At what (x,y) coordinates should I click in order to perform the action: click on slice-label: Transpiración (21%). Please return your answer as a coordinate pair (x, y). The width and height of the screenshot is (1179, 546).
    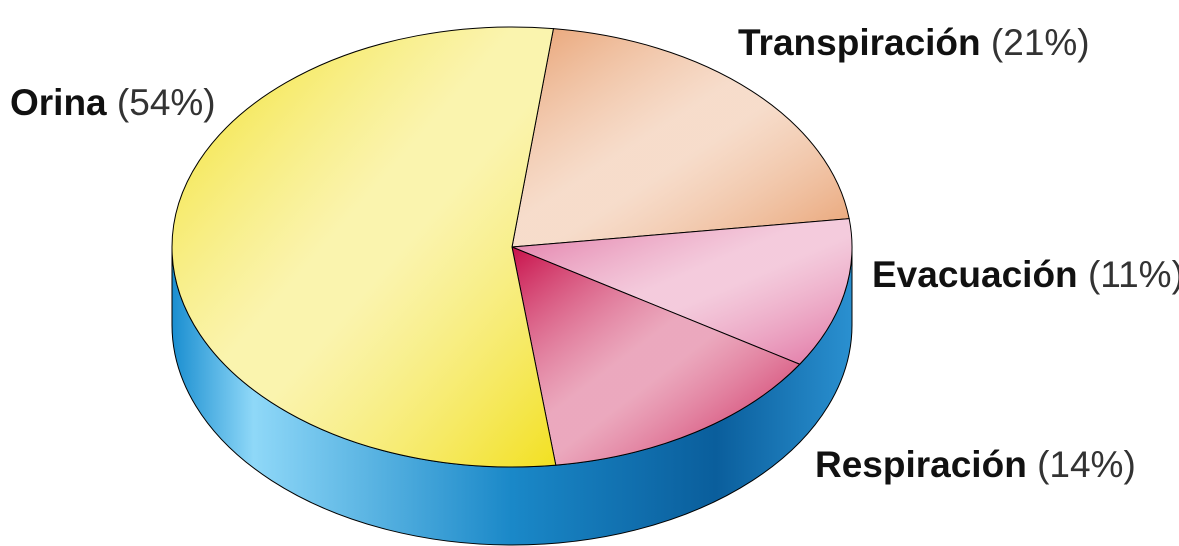
    Looking at the image, I should click on (914, 42).